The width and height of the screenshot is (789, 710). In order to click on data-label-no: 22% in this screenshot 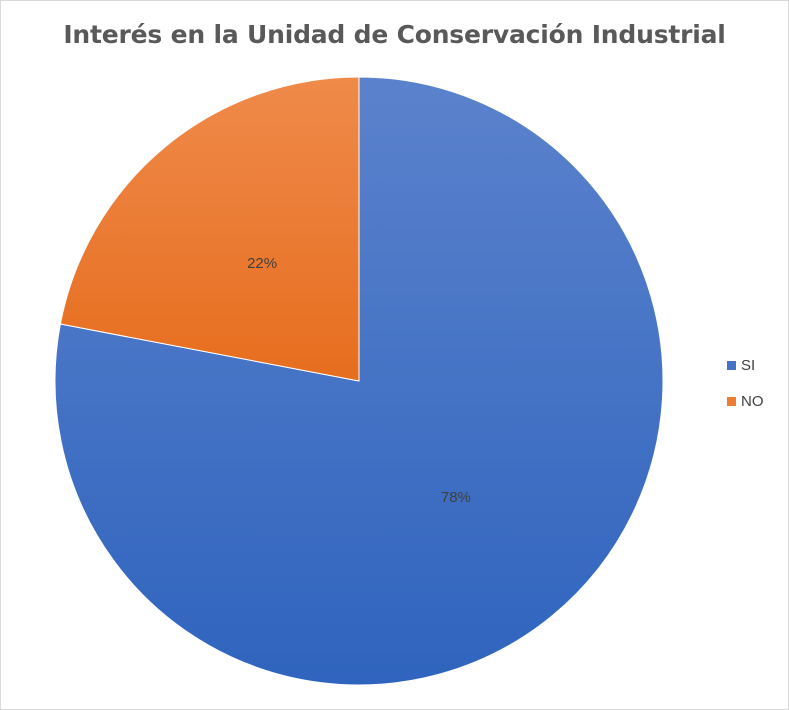, I will do `click(262, 263)`.